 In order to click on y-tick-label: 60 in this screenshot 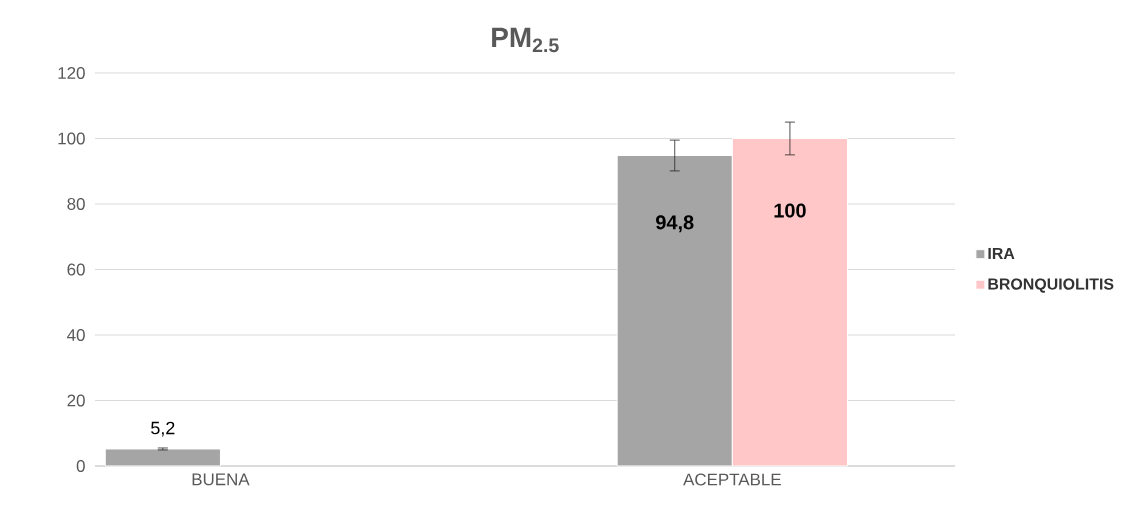, I will do `click(76, 269)`.